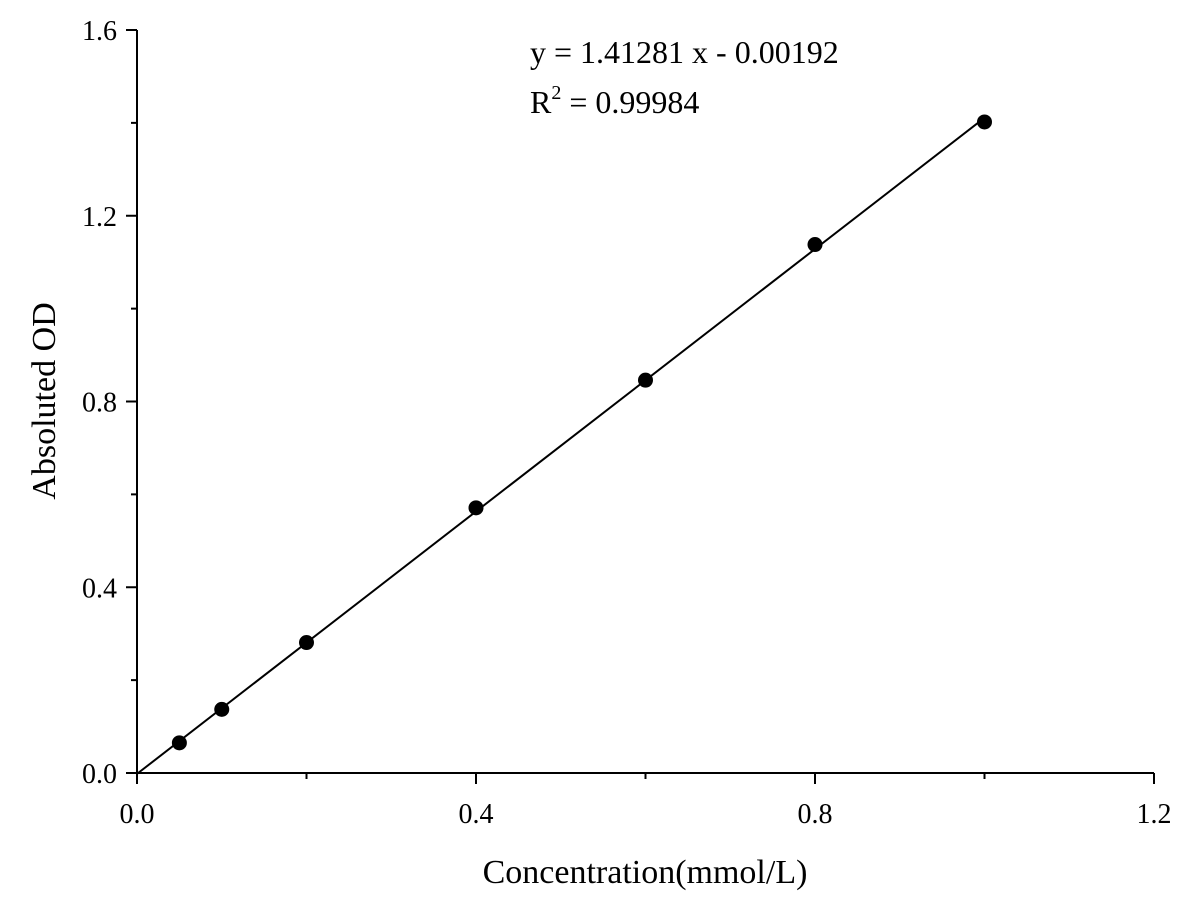 This screenshot has height=900, width=1200. Describe the element at coordinates (815, 814) in the screenshot. I see `x-tick-label: 0.8` at that location.